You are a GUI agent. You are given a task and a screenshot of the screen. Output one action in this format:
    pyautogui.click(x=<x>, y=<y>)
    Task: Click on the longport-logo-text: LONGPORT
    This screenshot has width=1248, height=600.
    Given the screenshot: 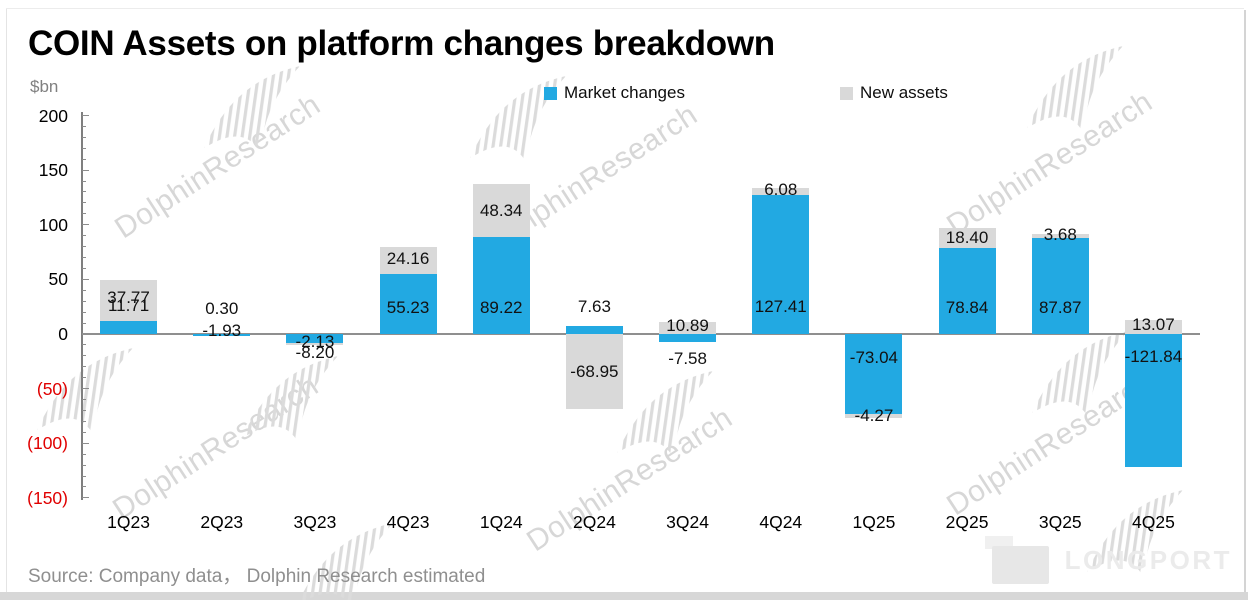 What is the action you would take?
    pyautogui.click(x=1148, y=559)
    